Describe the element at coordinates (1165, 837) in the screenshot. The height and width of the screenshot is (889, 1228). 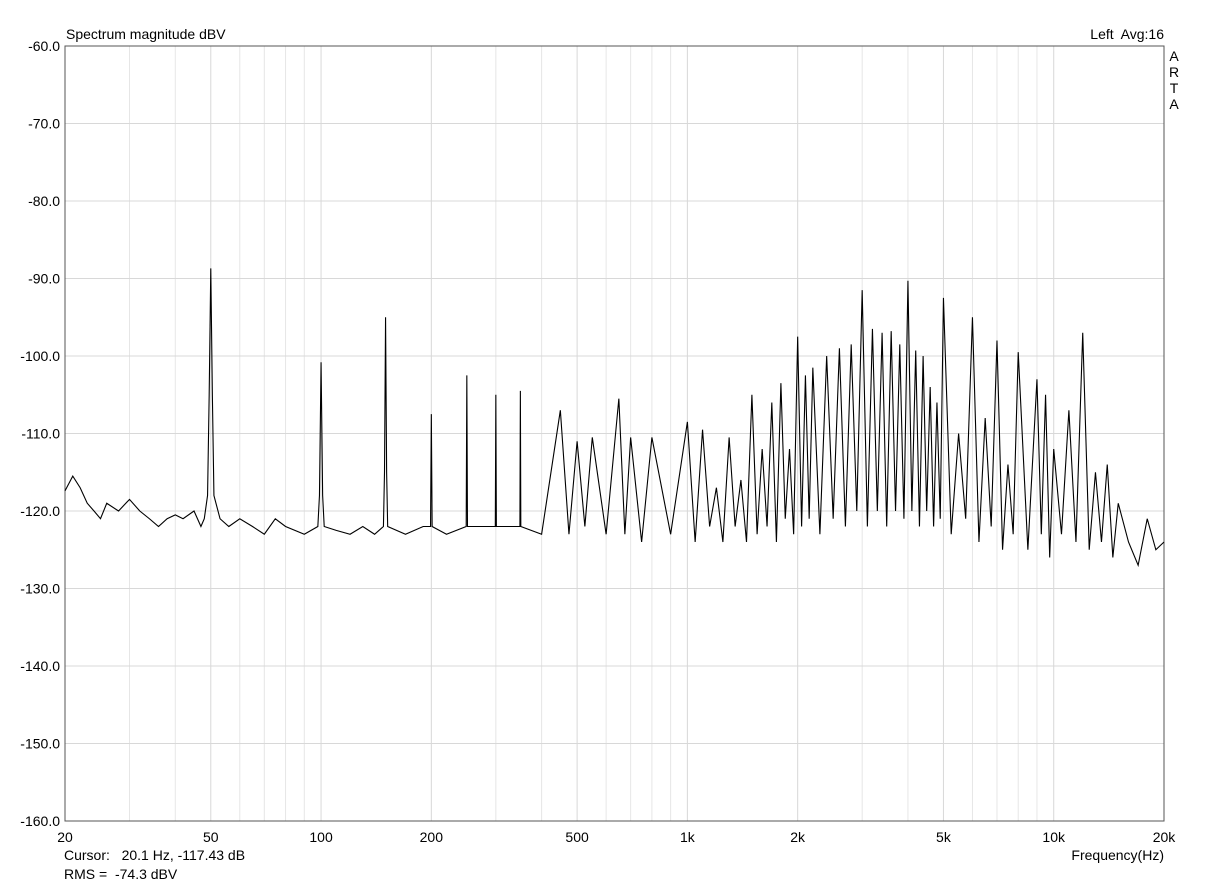
I see `x-tick-label: 20k` at that location.